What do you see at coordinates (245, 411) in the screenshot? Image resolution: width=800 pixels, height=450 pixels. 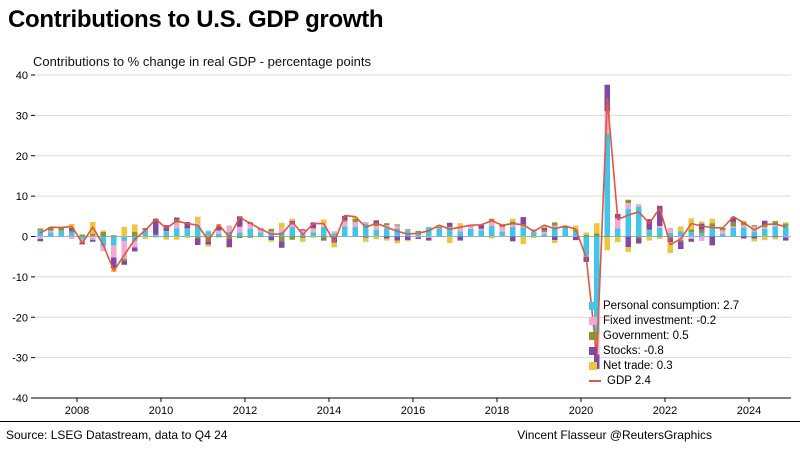 I see `x-tick-label: 2012` at bounding box center [245, 411].